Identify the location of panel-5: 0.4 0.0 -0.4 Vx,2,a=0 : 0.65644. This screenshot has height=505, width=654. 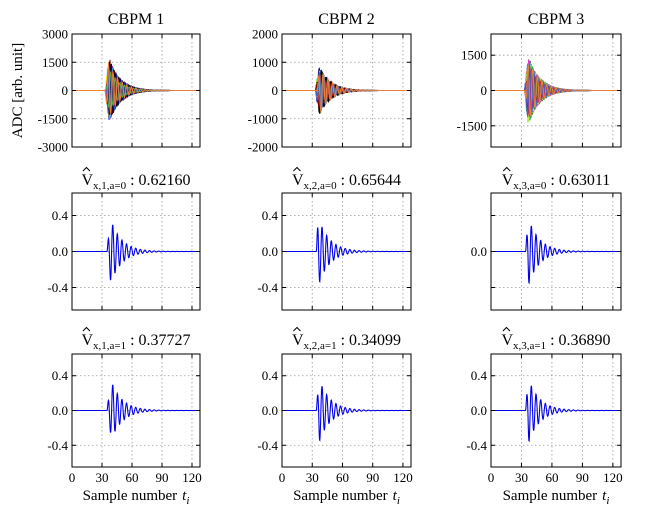
(334, 238).